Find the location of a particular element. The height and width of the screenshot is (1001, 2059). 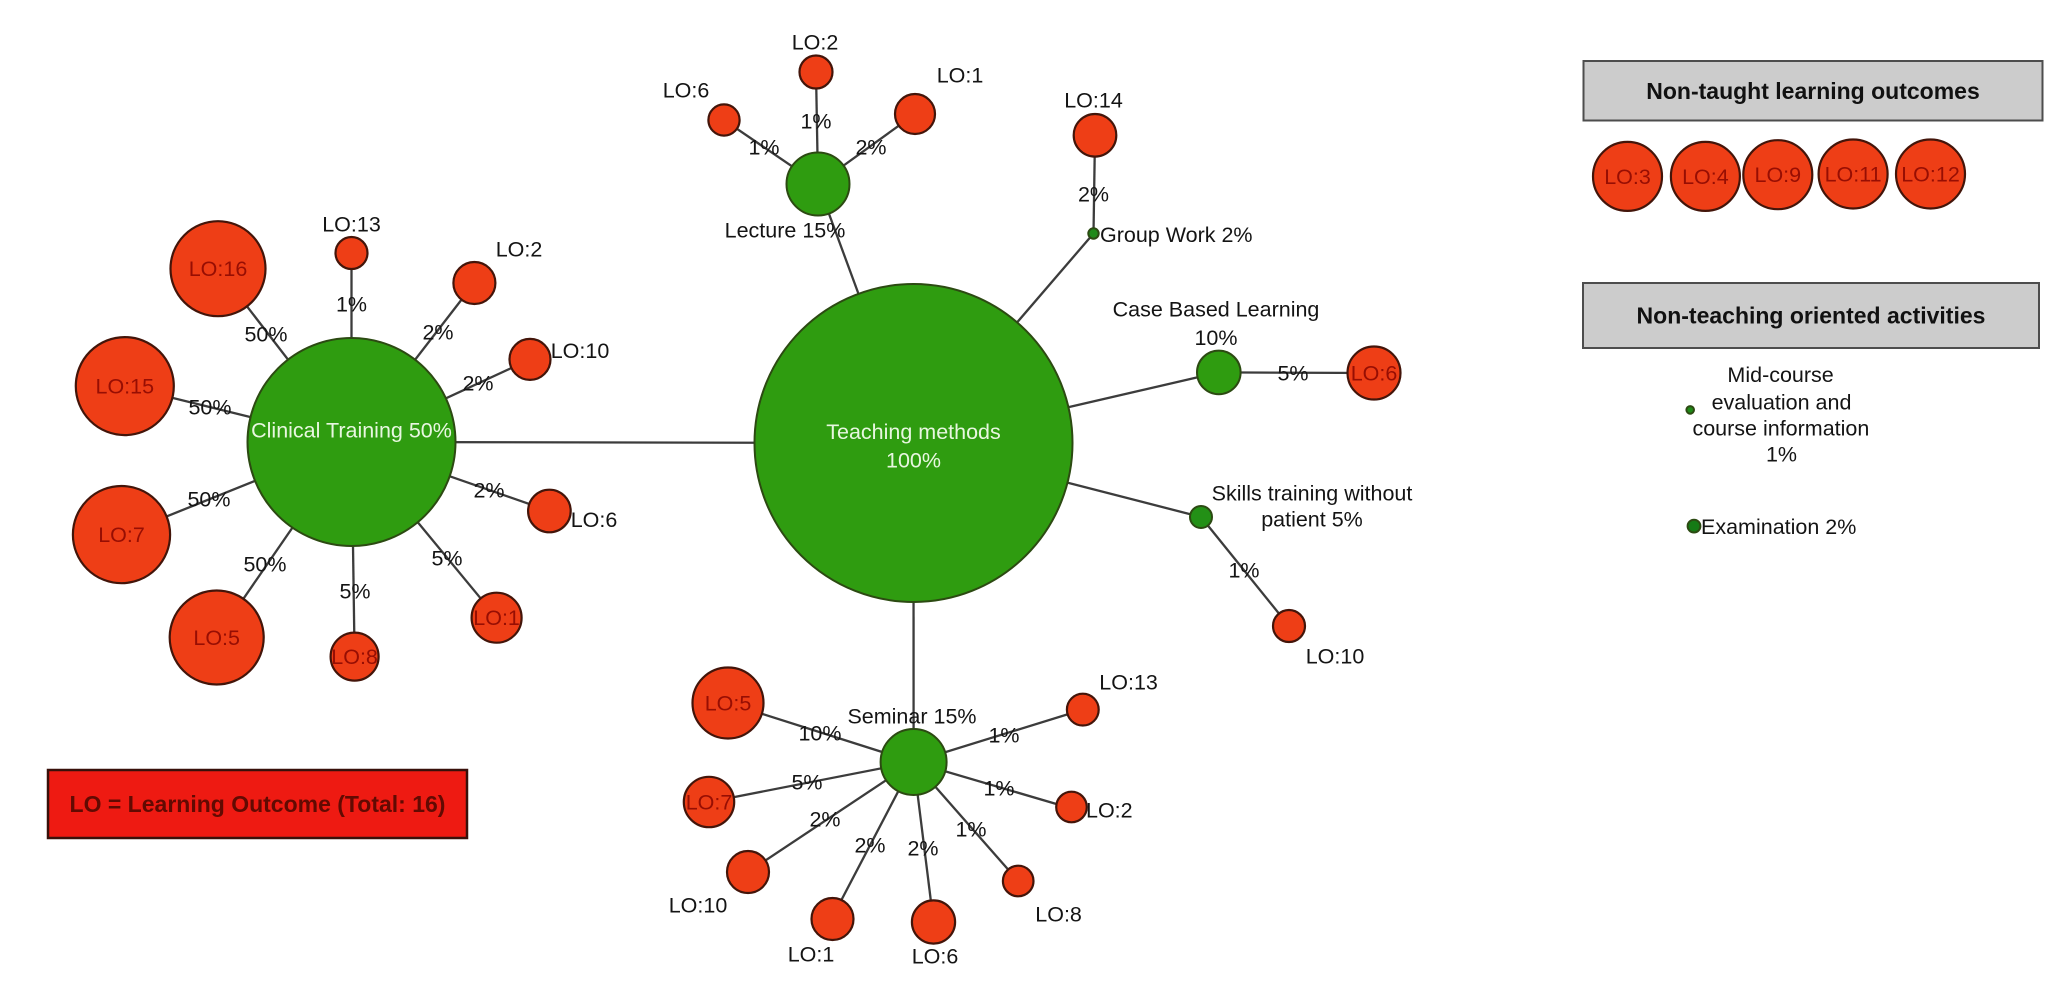

svg-text: Examination 2% is located at coordinates (1778, 527).